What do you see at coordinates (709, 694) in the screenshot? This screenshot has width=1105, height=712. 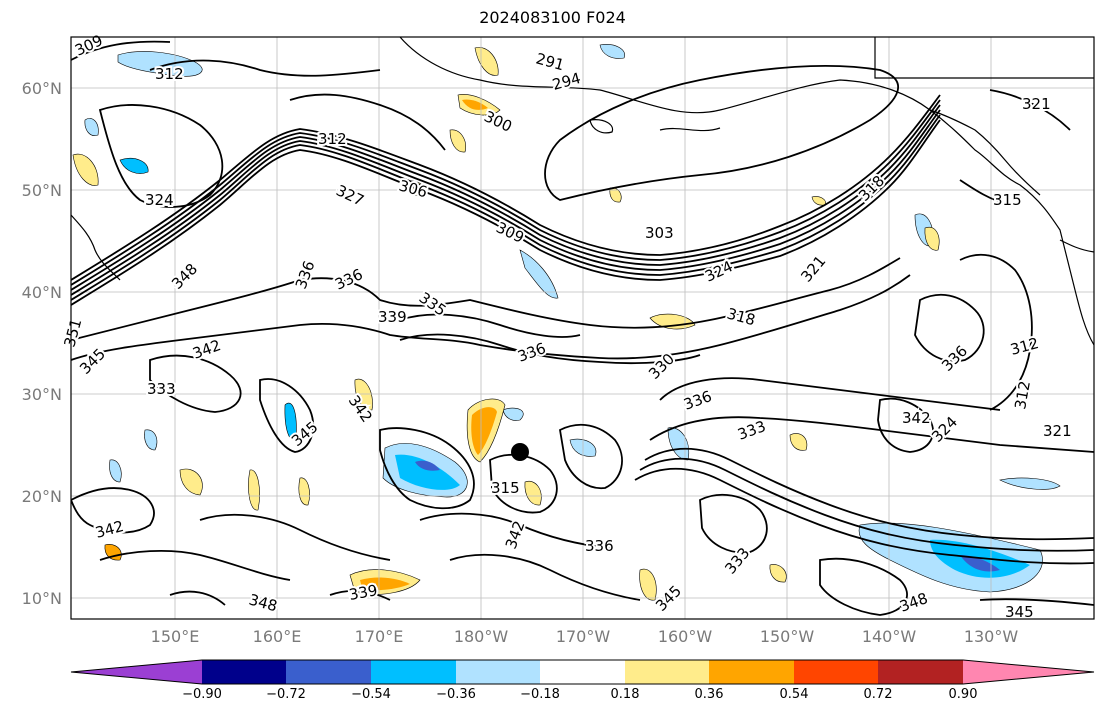 I see `colorbar-tick: 0.36` at bounding box center [709, 694].